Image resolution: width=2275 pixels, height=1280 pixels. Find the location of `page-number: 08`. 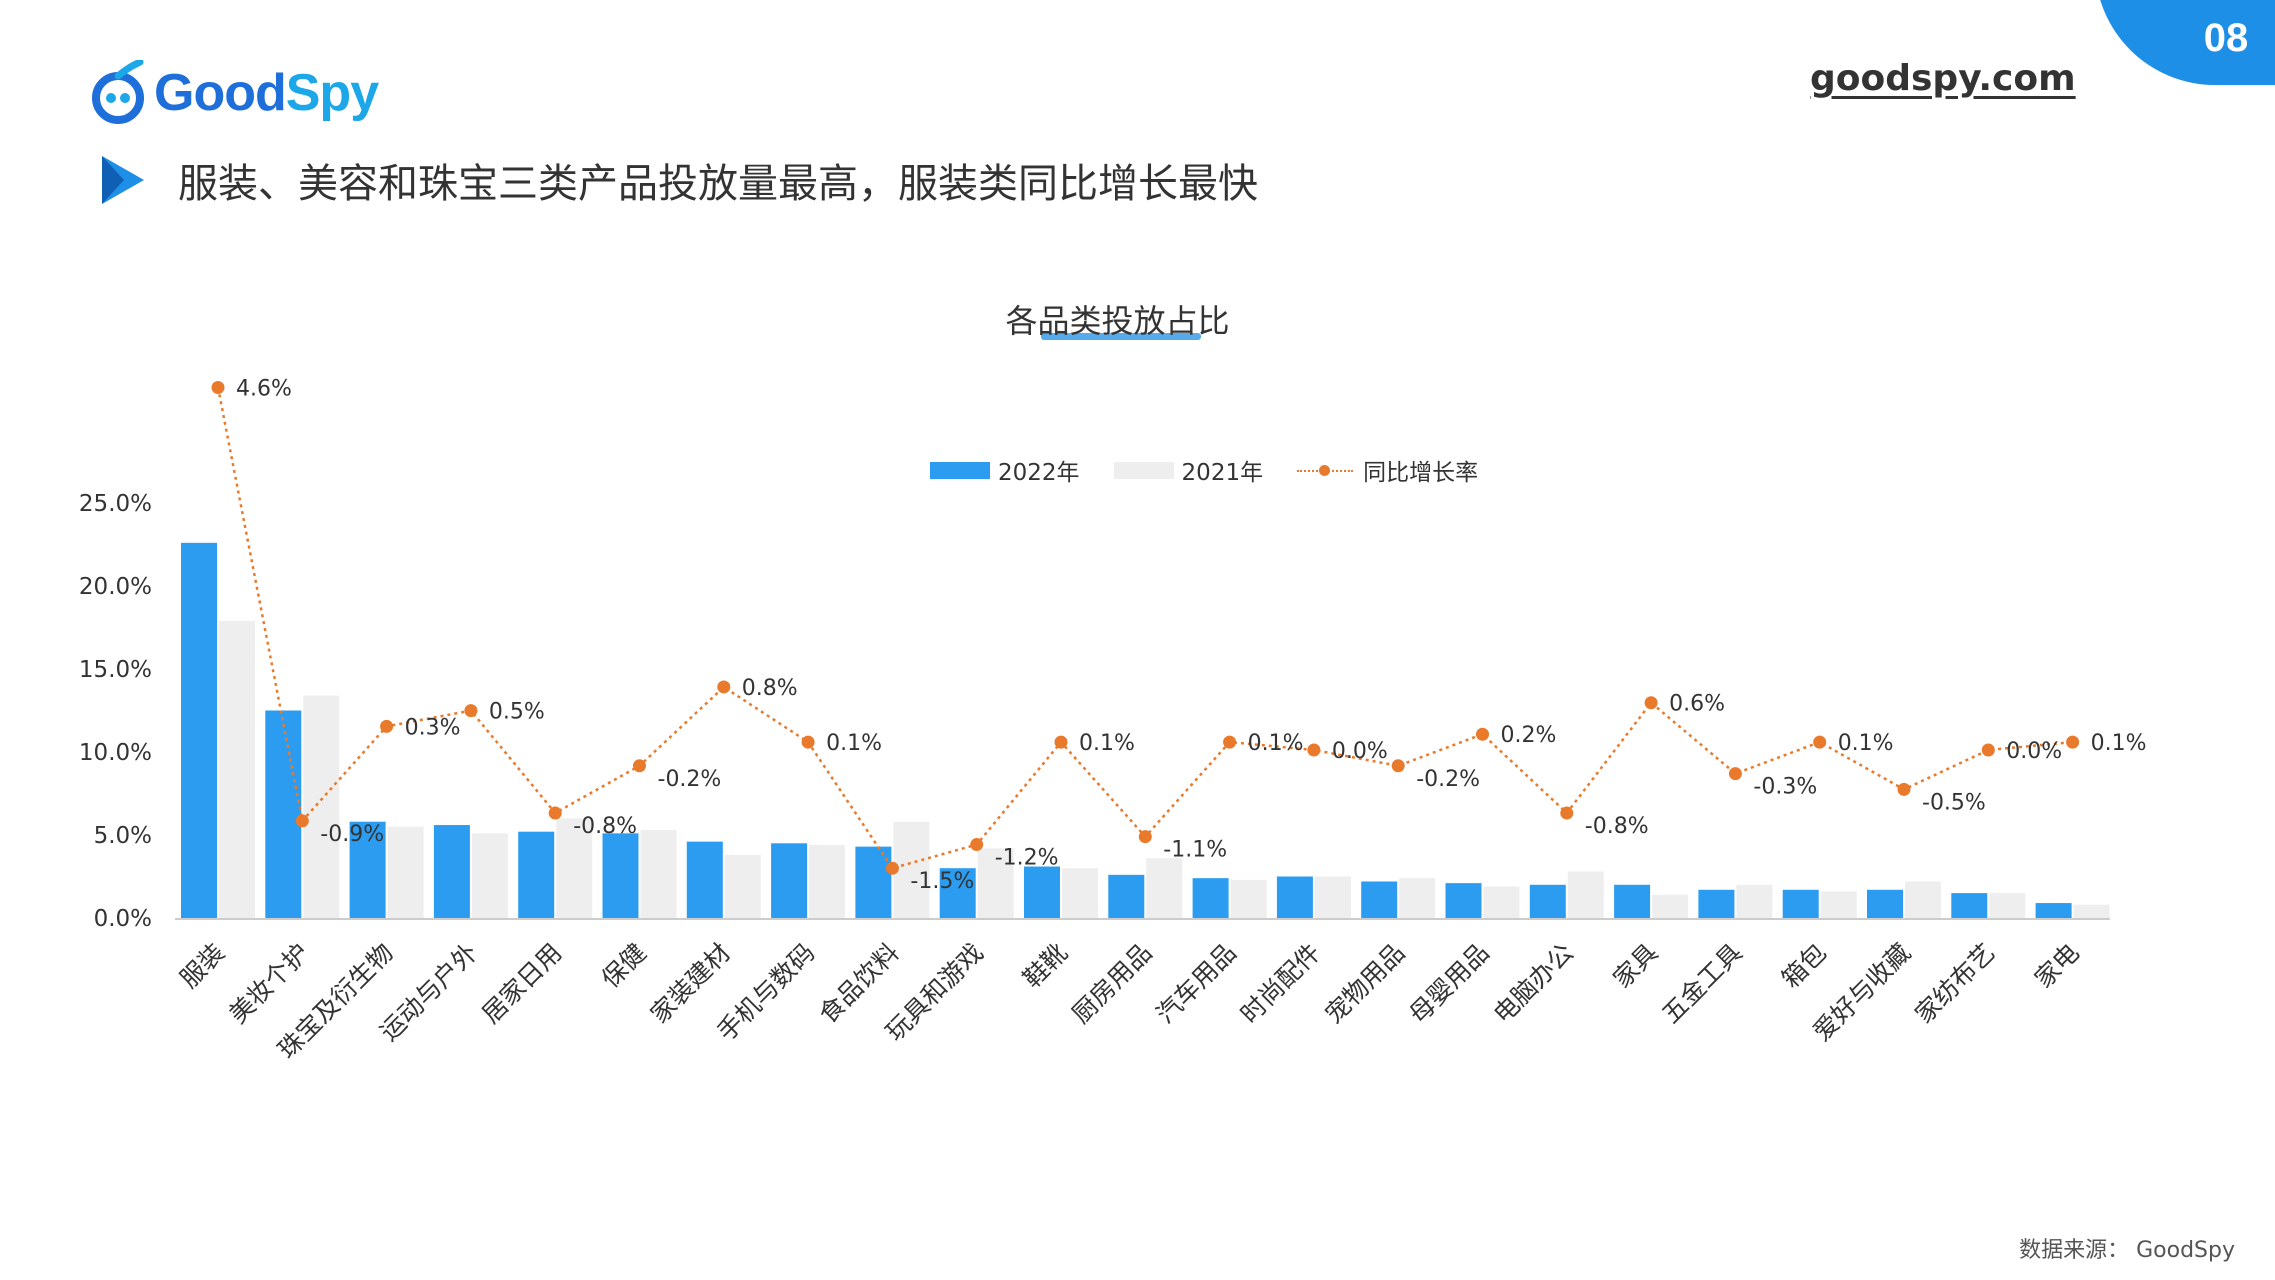

page-number: 08 is located at coordinates (2226, 38).